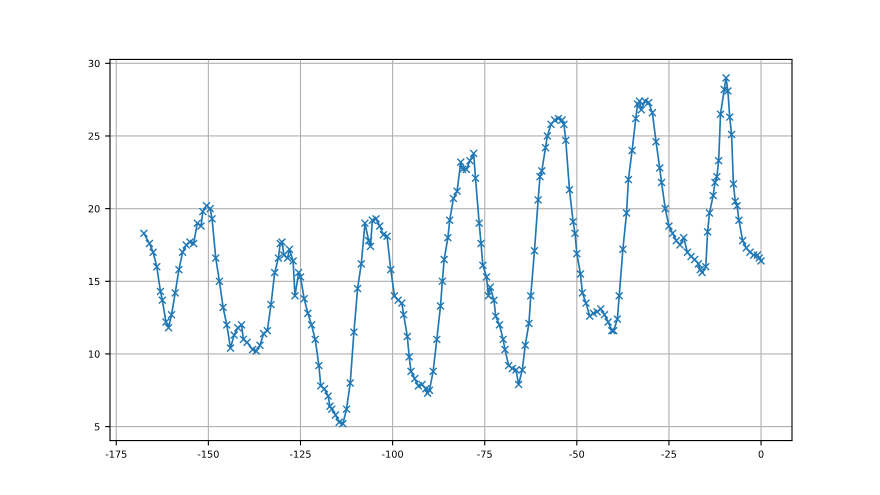 This screenshot has width=880, height=495. Describe the element at coordinates (484, 454) in the screenshot. I see `x-tick-label: -75` at that location.